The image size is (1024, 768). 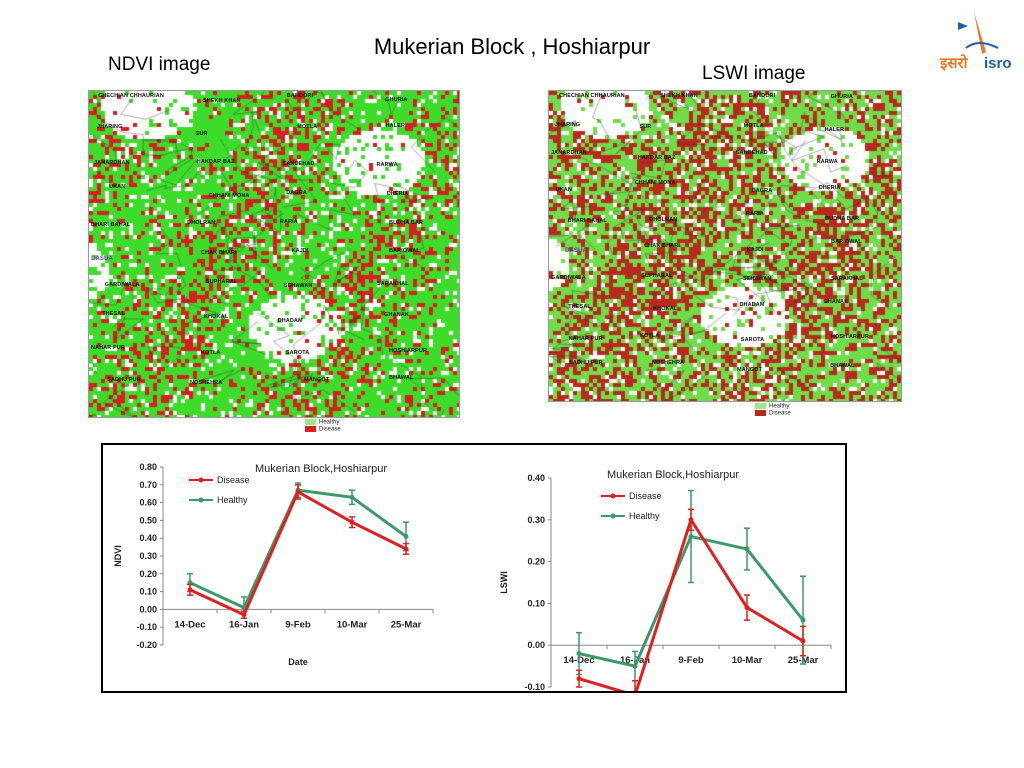 What do you see at coordinates (111, 224) in the screenshot?
I see `village-label: BHARI BAHAL` at bounding box center [111, 224].